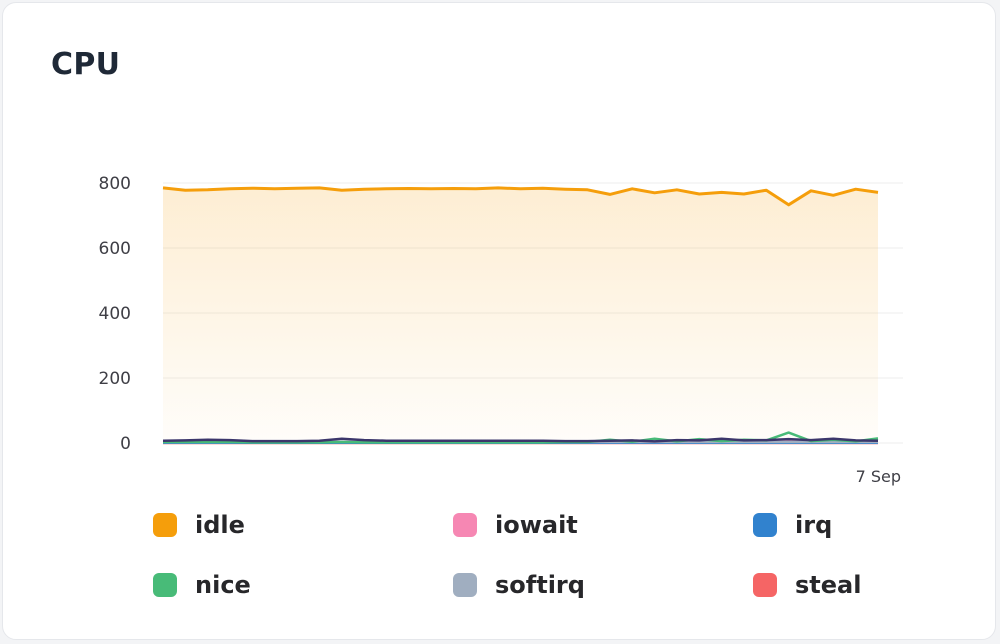  I want to click on legend-label: softirq, so click(540, 585).